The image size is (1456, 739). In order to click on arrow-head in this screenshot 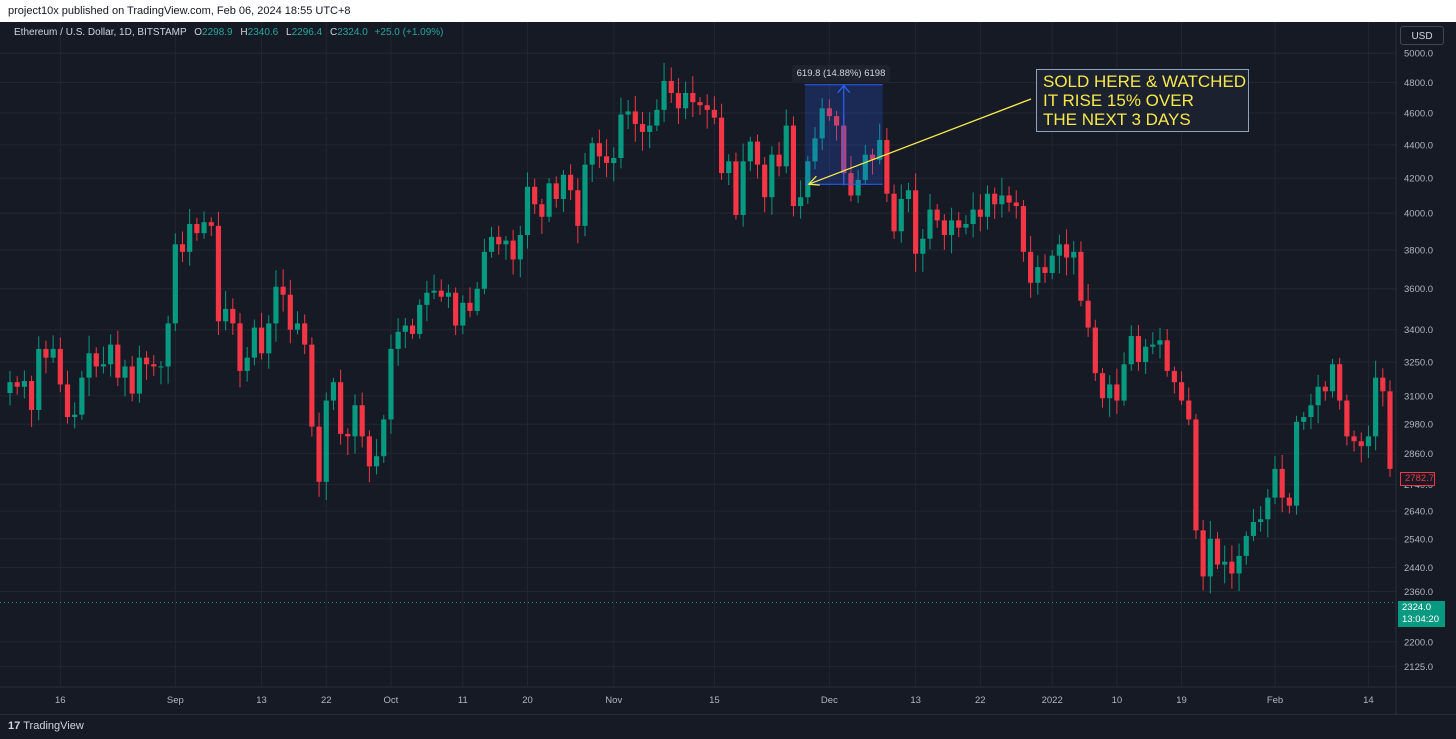, I will do `click(813, 180)`.